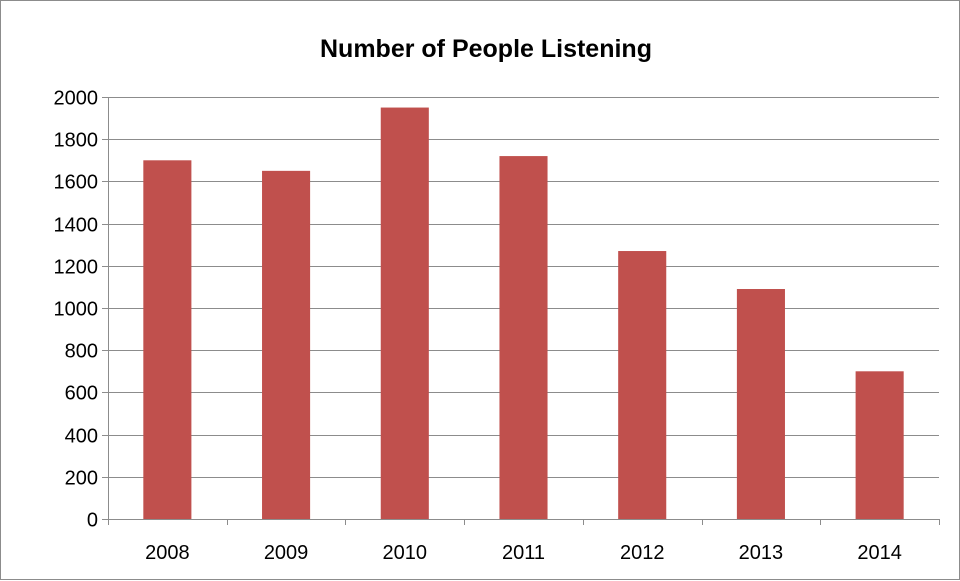 Image resolution: width=960 pixels, height=581 pixels. I want to click on bar-2008, so click(167, 340).